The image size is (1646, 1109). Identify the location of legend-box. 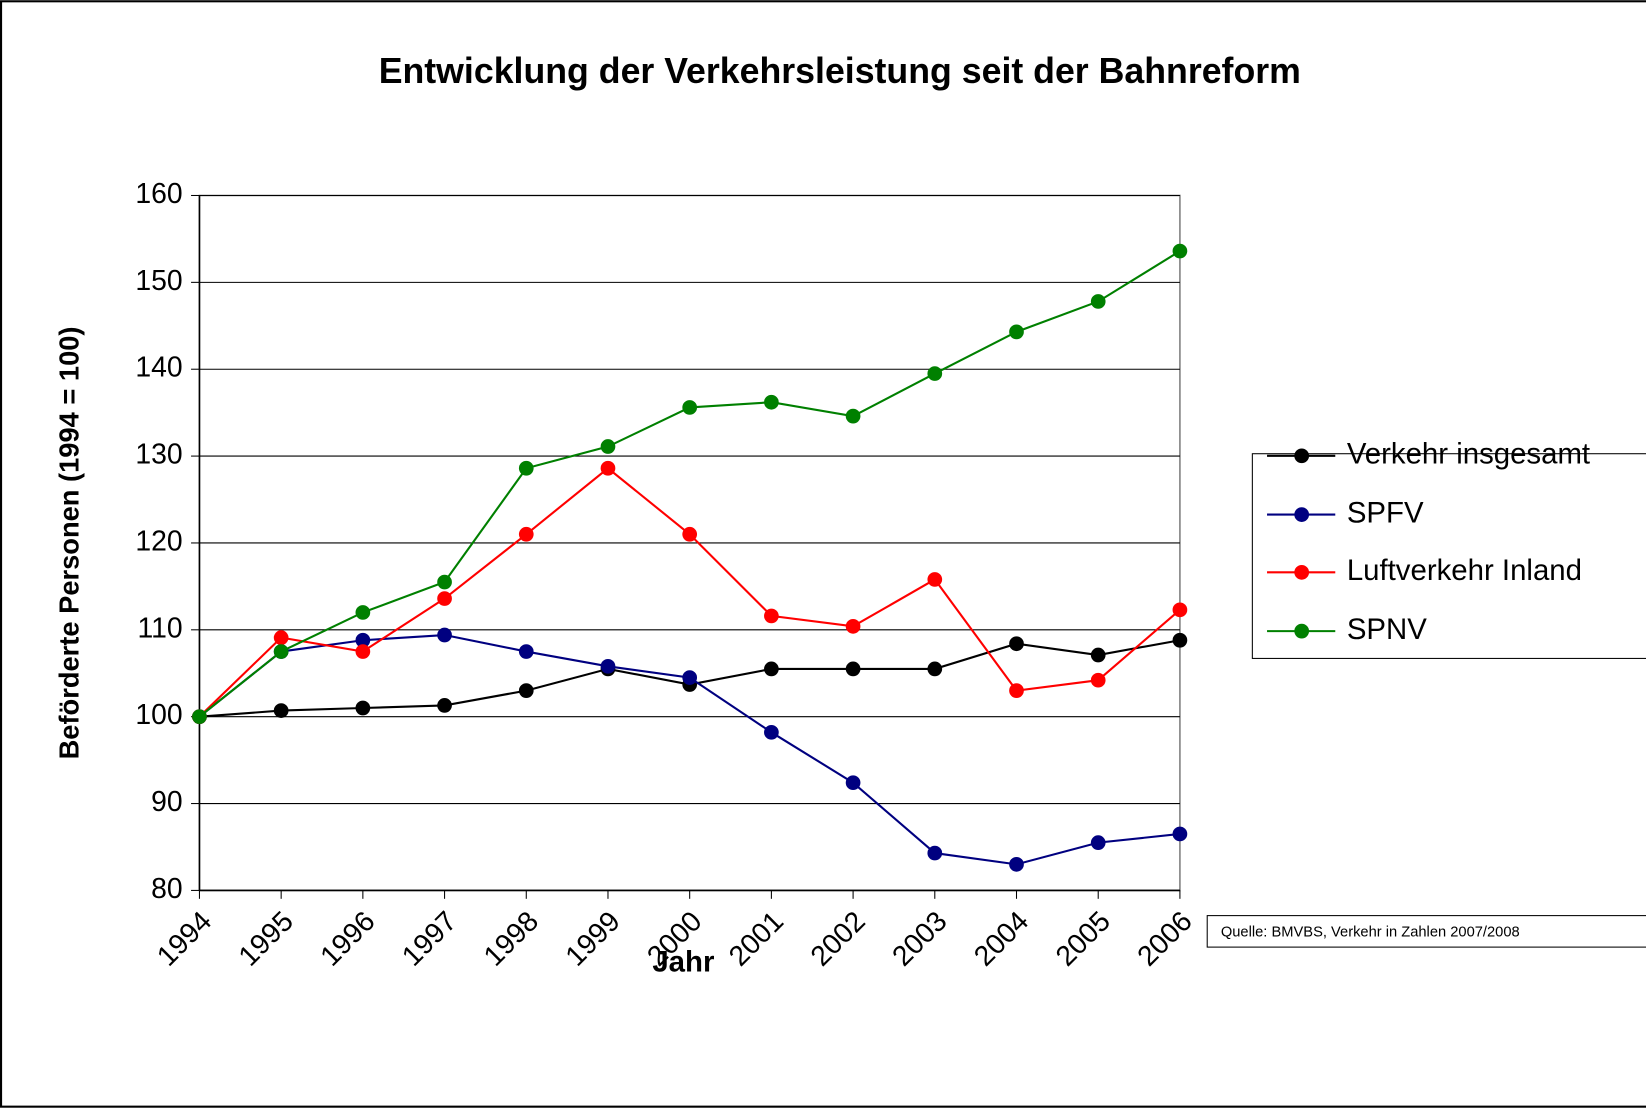
(1448, 556).